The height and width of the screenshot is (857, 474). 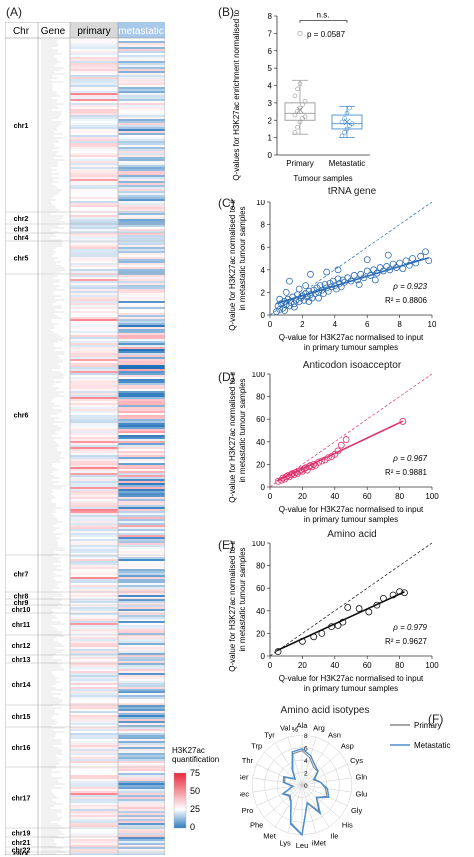 What do you see at coordinates (260, 203) in the screenshot?
I see `y-tick-label: 10` at bounding box center [260, 203].